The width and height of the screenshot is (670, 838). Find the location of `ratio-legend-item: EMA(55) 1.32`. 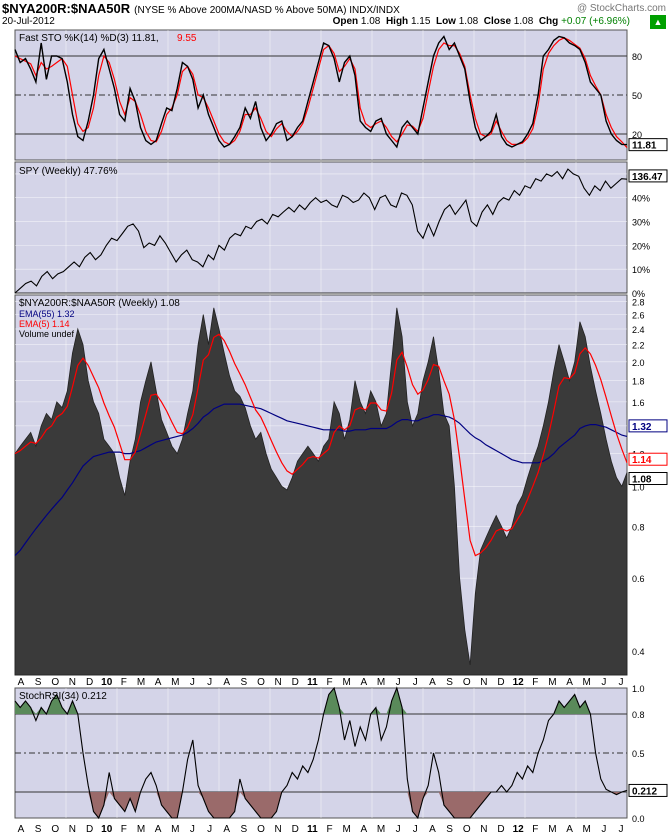

ratio-legend-item: EMA(55) 1.32 is located at coordinates (47, 314).